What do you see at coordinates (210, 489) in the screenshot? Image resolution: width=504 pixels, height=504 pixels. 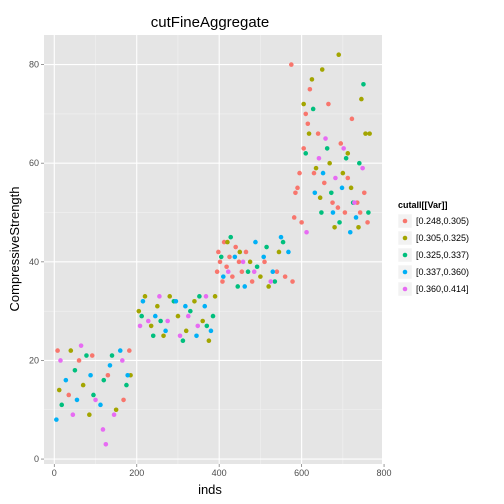 I see `x-axis-title: inds` at bounding box center [210, 489].